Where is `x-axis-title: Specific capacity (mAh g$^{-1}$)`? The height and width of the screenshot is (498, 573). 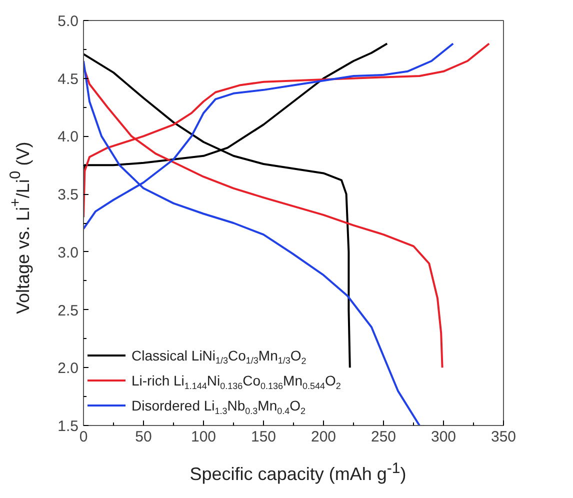
x-axis-title: Specific capacity (mAh g$^{-1}$) is located at coordinates (298, 472).